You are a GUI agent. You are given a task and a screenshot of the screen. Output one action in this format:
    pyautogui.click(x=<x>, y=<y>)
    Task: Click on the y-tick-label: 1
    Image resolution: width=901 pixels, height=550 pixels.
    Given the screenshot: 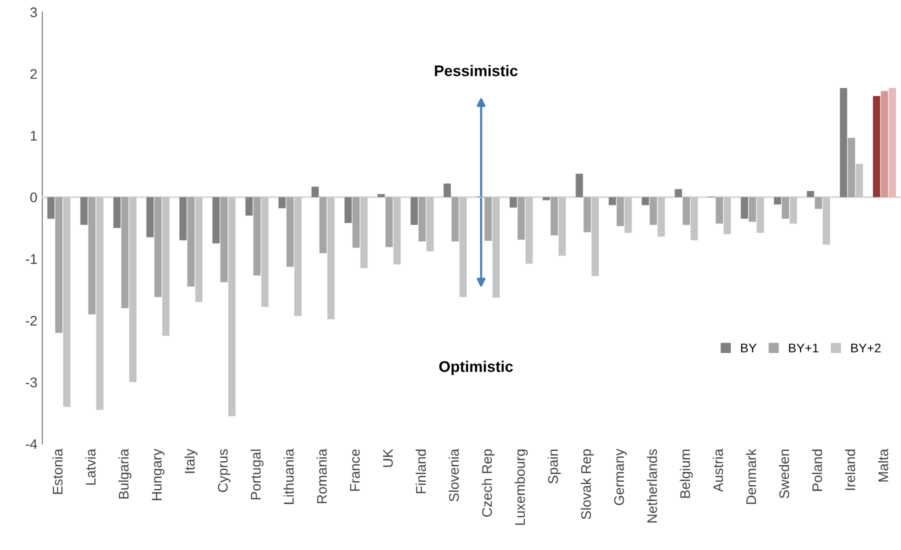 What is the action you would take?
    pyautogui.click(x=33, y=135)
    